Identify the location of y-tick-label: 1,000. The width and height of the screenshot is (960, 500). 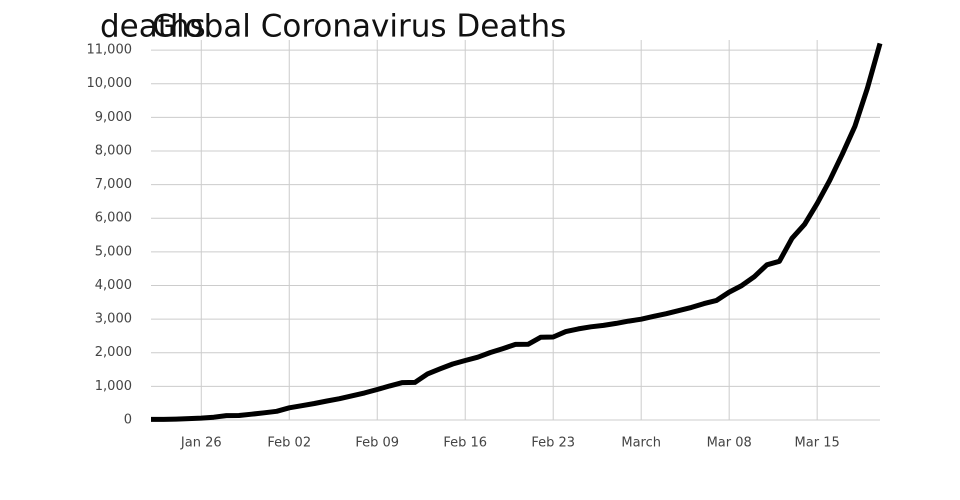
(113, 386).